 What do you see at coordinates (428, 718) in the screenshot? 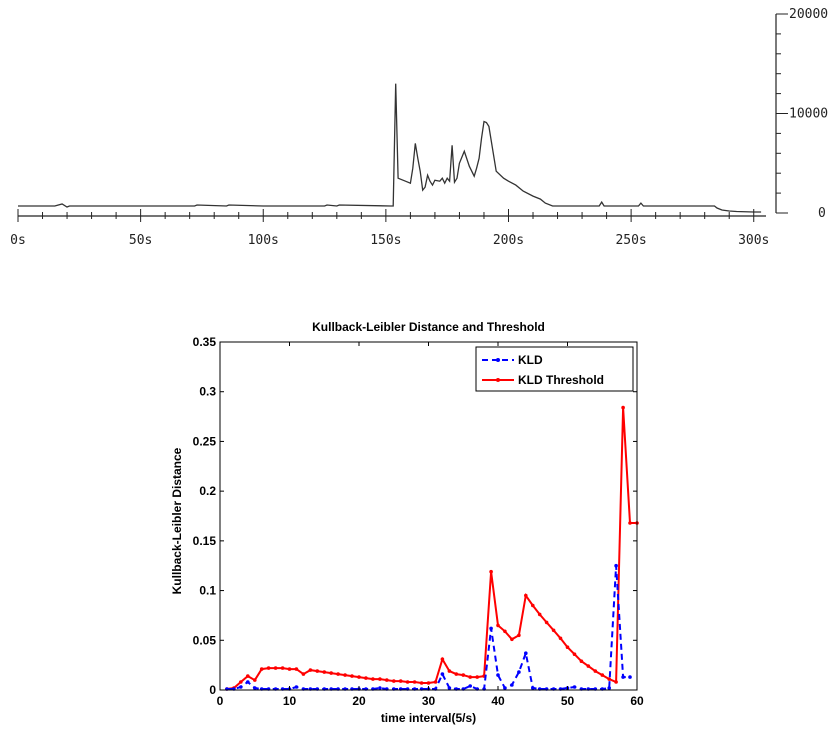
I see `x-axis-label: time interval(5/s)` at bounding box center [428, 718].